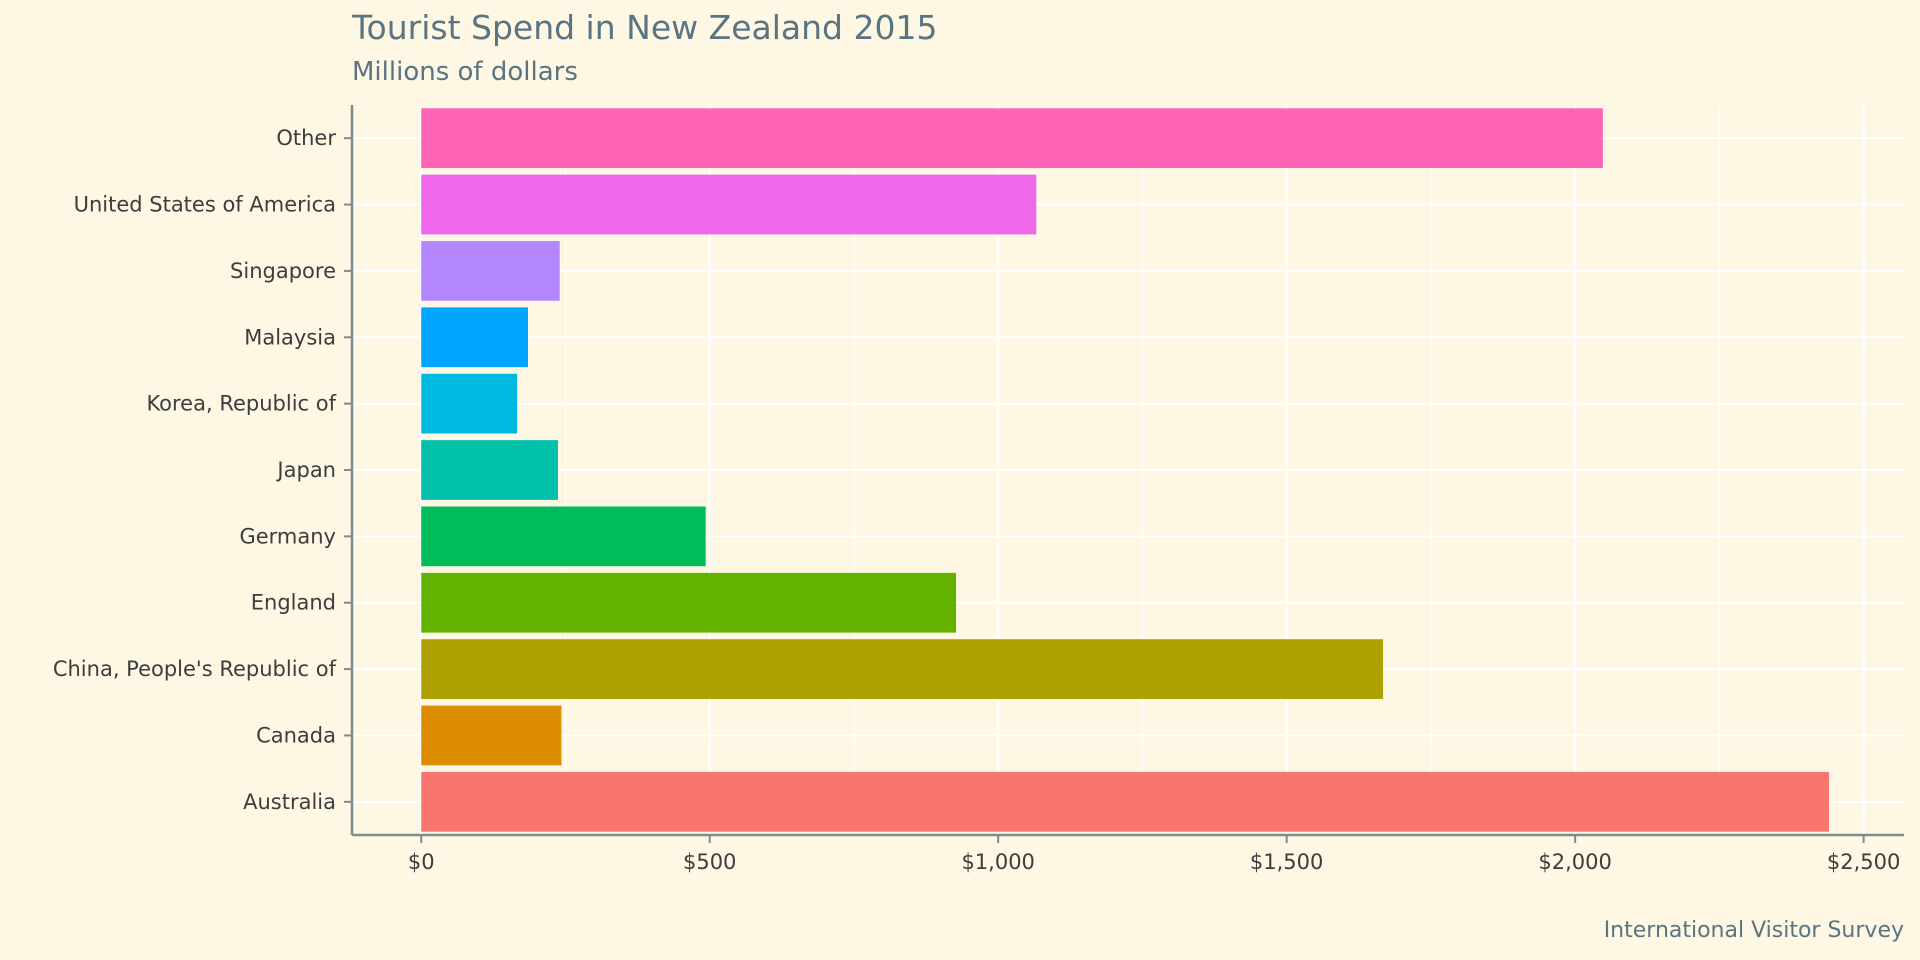 The width and height of the screenshot is (1920, 960). I want to click on x-tick-label: $1,000, so click(997, 862).